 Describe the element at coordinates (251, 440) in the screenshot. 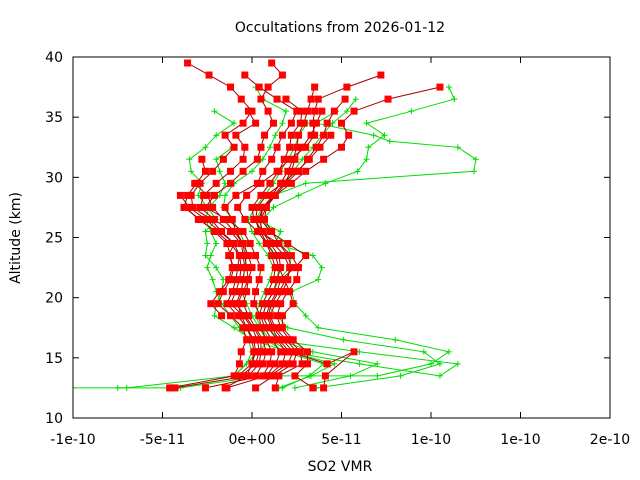

I see `x-tick-label: 0e+00` at that location.